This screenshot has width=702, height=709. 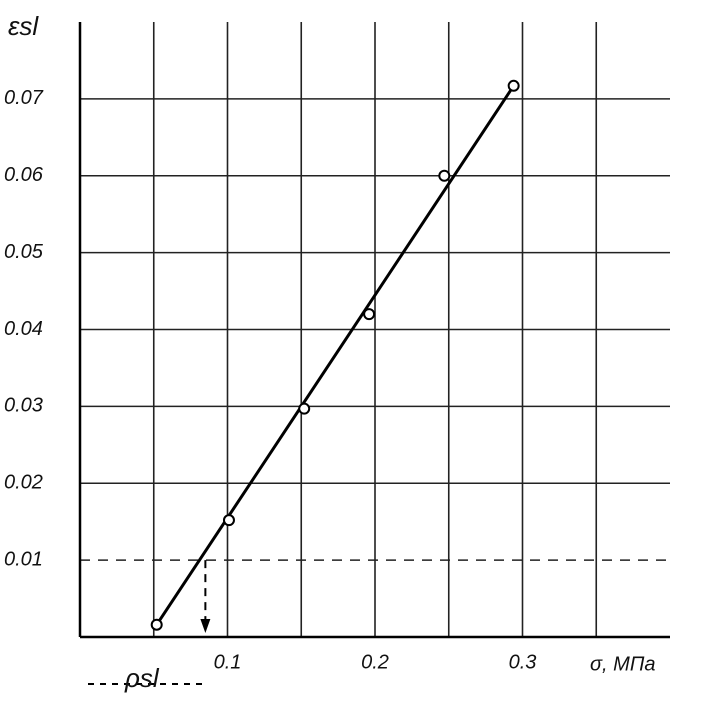 What do you see at coordinates (622, 664) in the screenshot?
I see `x-axis-label: σ, MПа` at bounding box center [622, 664].